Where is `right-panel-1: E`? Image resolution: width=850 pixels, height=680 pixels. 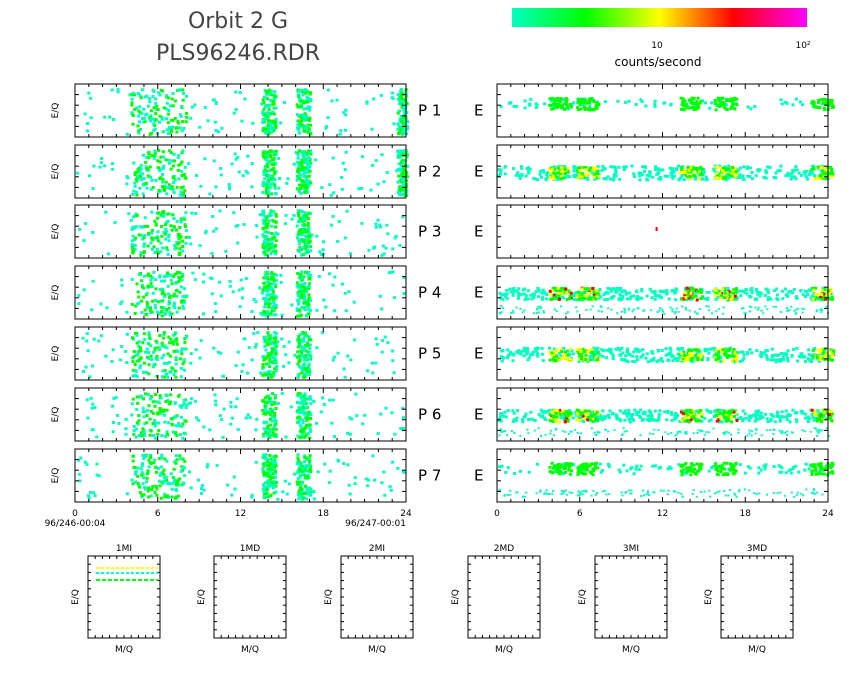 right-panel-1: E is located at coordinates (654, 110).